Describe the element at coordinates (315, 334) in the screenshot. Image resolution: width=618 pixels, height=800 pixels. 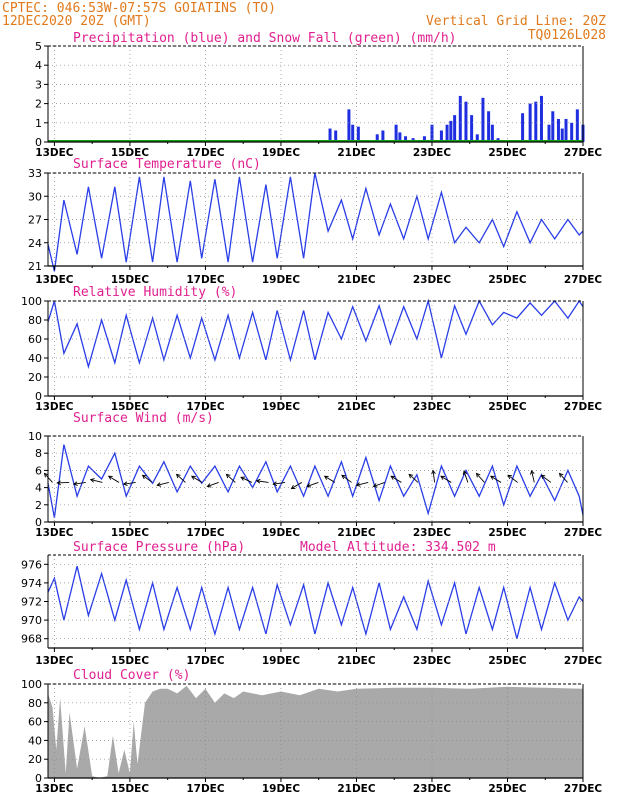
I see `series-line-rh` at that location.